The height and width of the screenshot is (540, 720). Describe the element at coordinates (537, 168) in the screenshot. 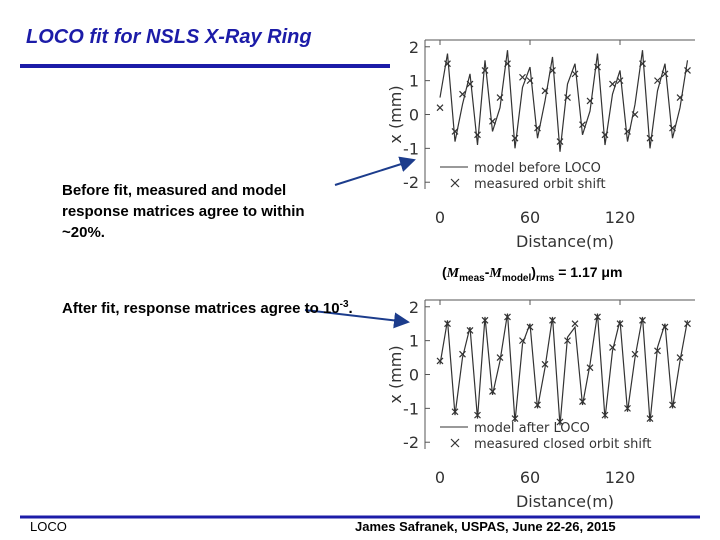

I see `legend-label: model before LOCO` at that location.